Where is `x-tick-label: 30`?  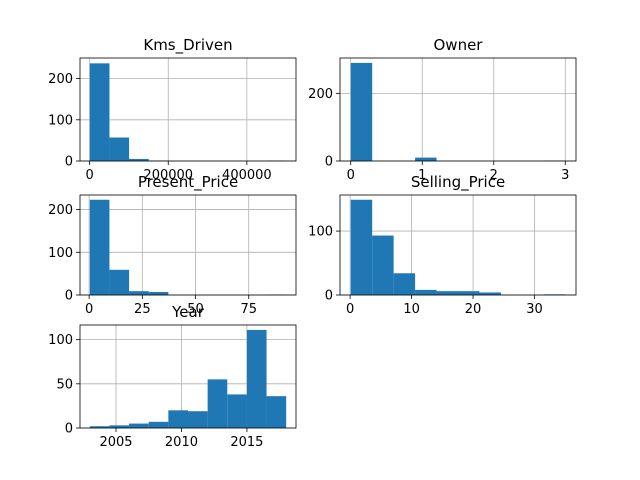
x-tick-label: 30 is located at coordinates (534, 309).